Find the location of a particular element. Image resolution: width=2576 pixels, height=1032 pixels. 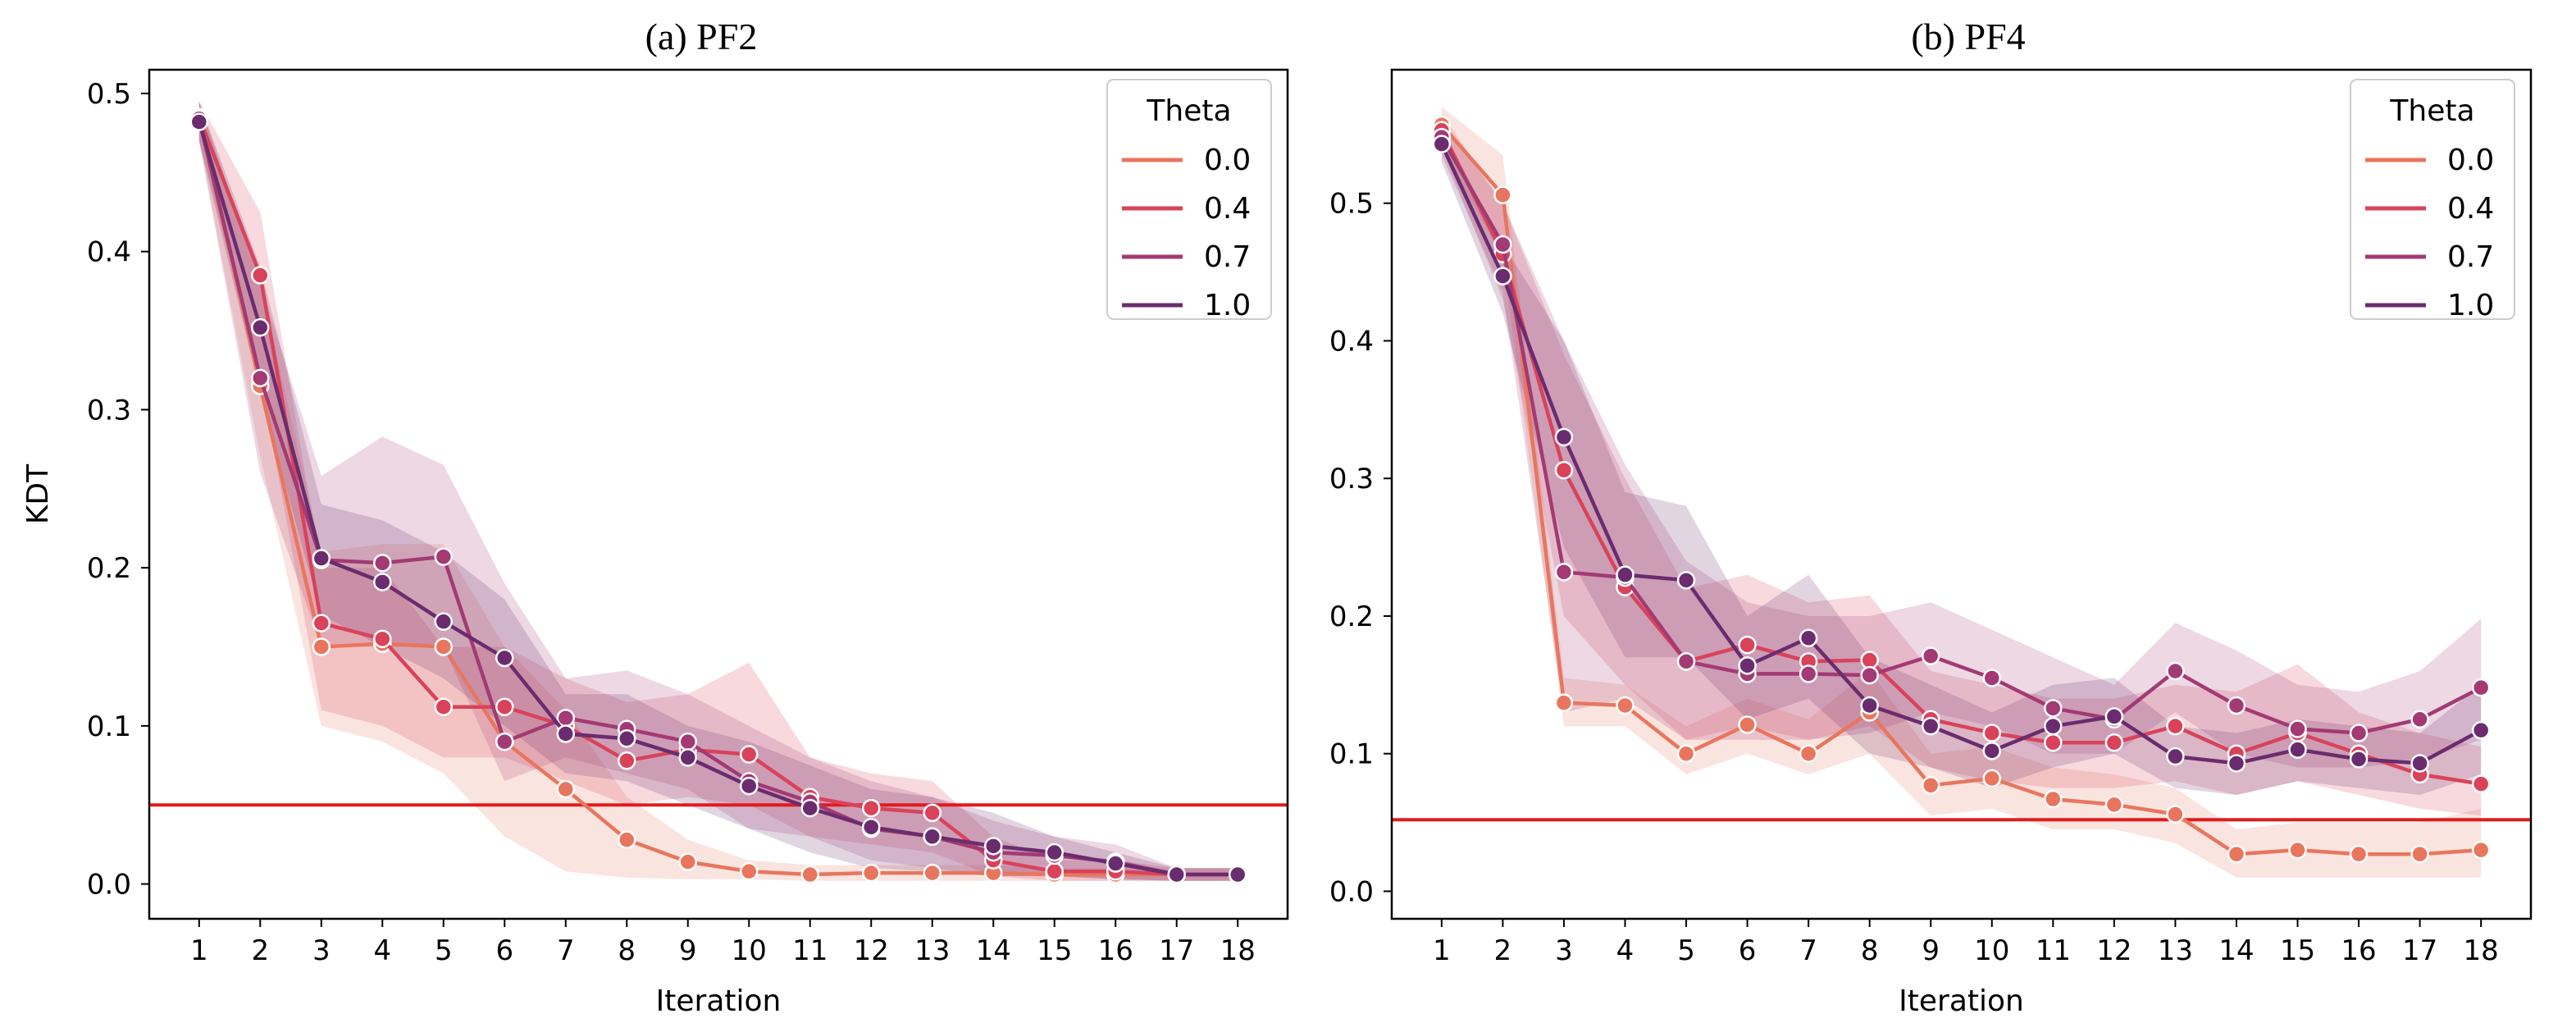

panel2-point-theta-0.4-iter-11 is located at coordinates (2053, 742).